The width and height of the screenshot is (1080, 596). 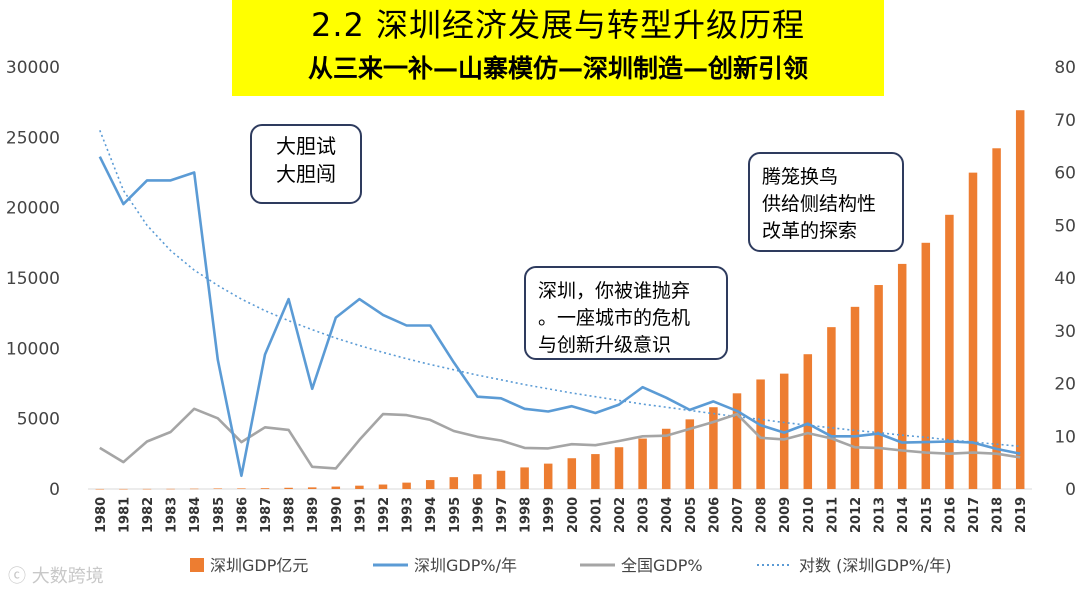 What do you see at coordinates (644, 515) in the screenshot?
I see `x-tick-label: 2003` at bounding box center [644, 515].